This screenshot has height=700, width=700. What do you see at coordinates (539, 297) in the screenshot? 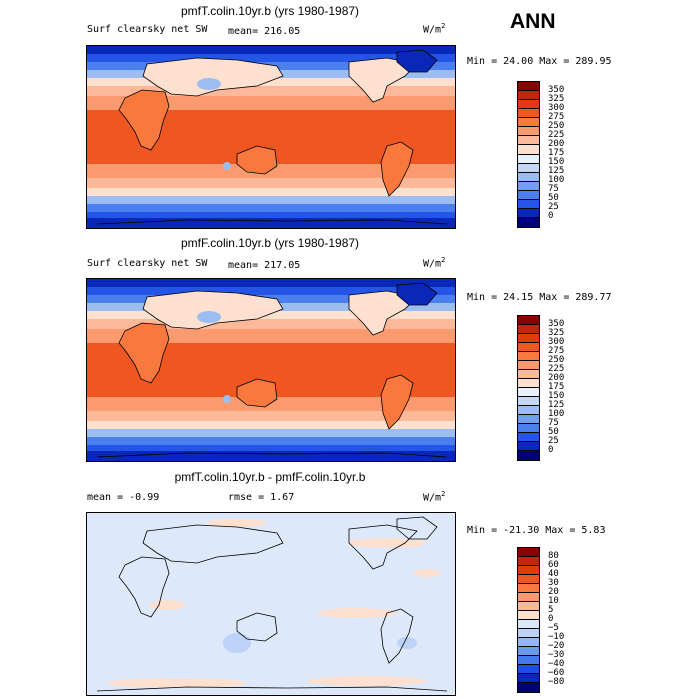
I see `panel2-stats: Min = 24.15 Max = 289.77` at bounding box center [539, 297].